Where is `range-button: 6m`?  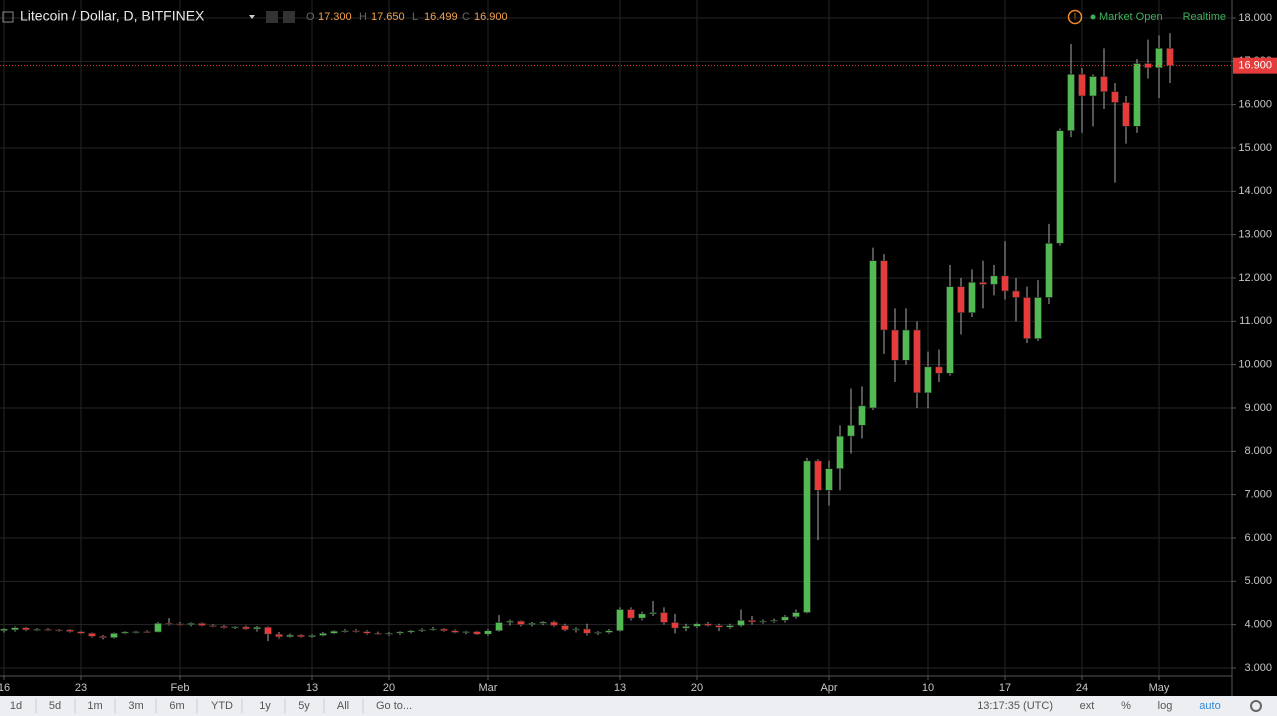 range-button: 6m is located at coordinates (176, 706).